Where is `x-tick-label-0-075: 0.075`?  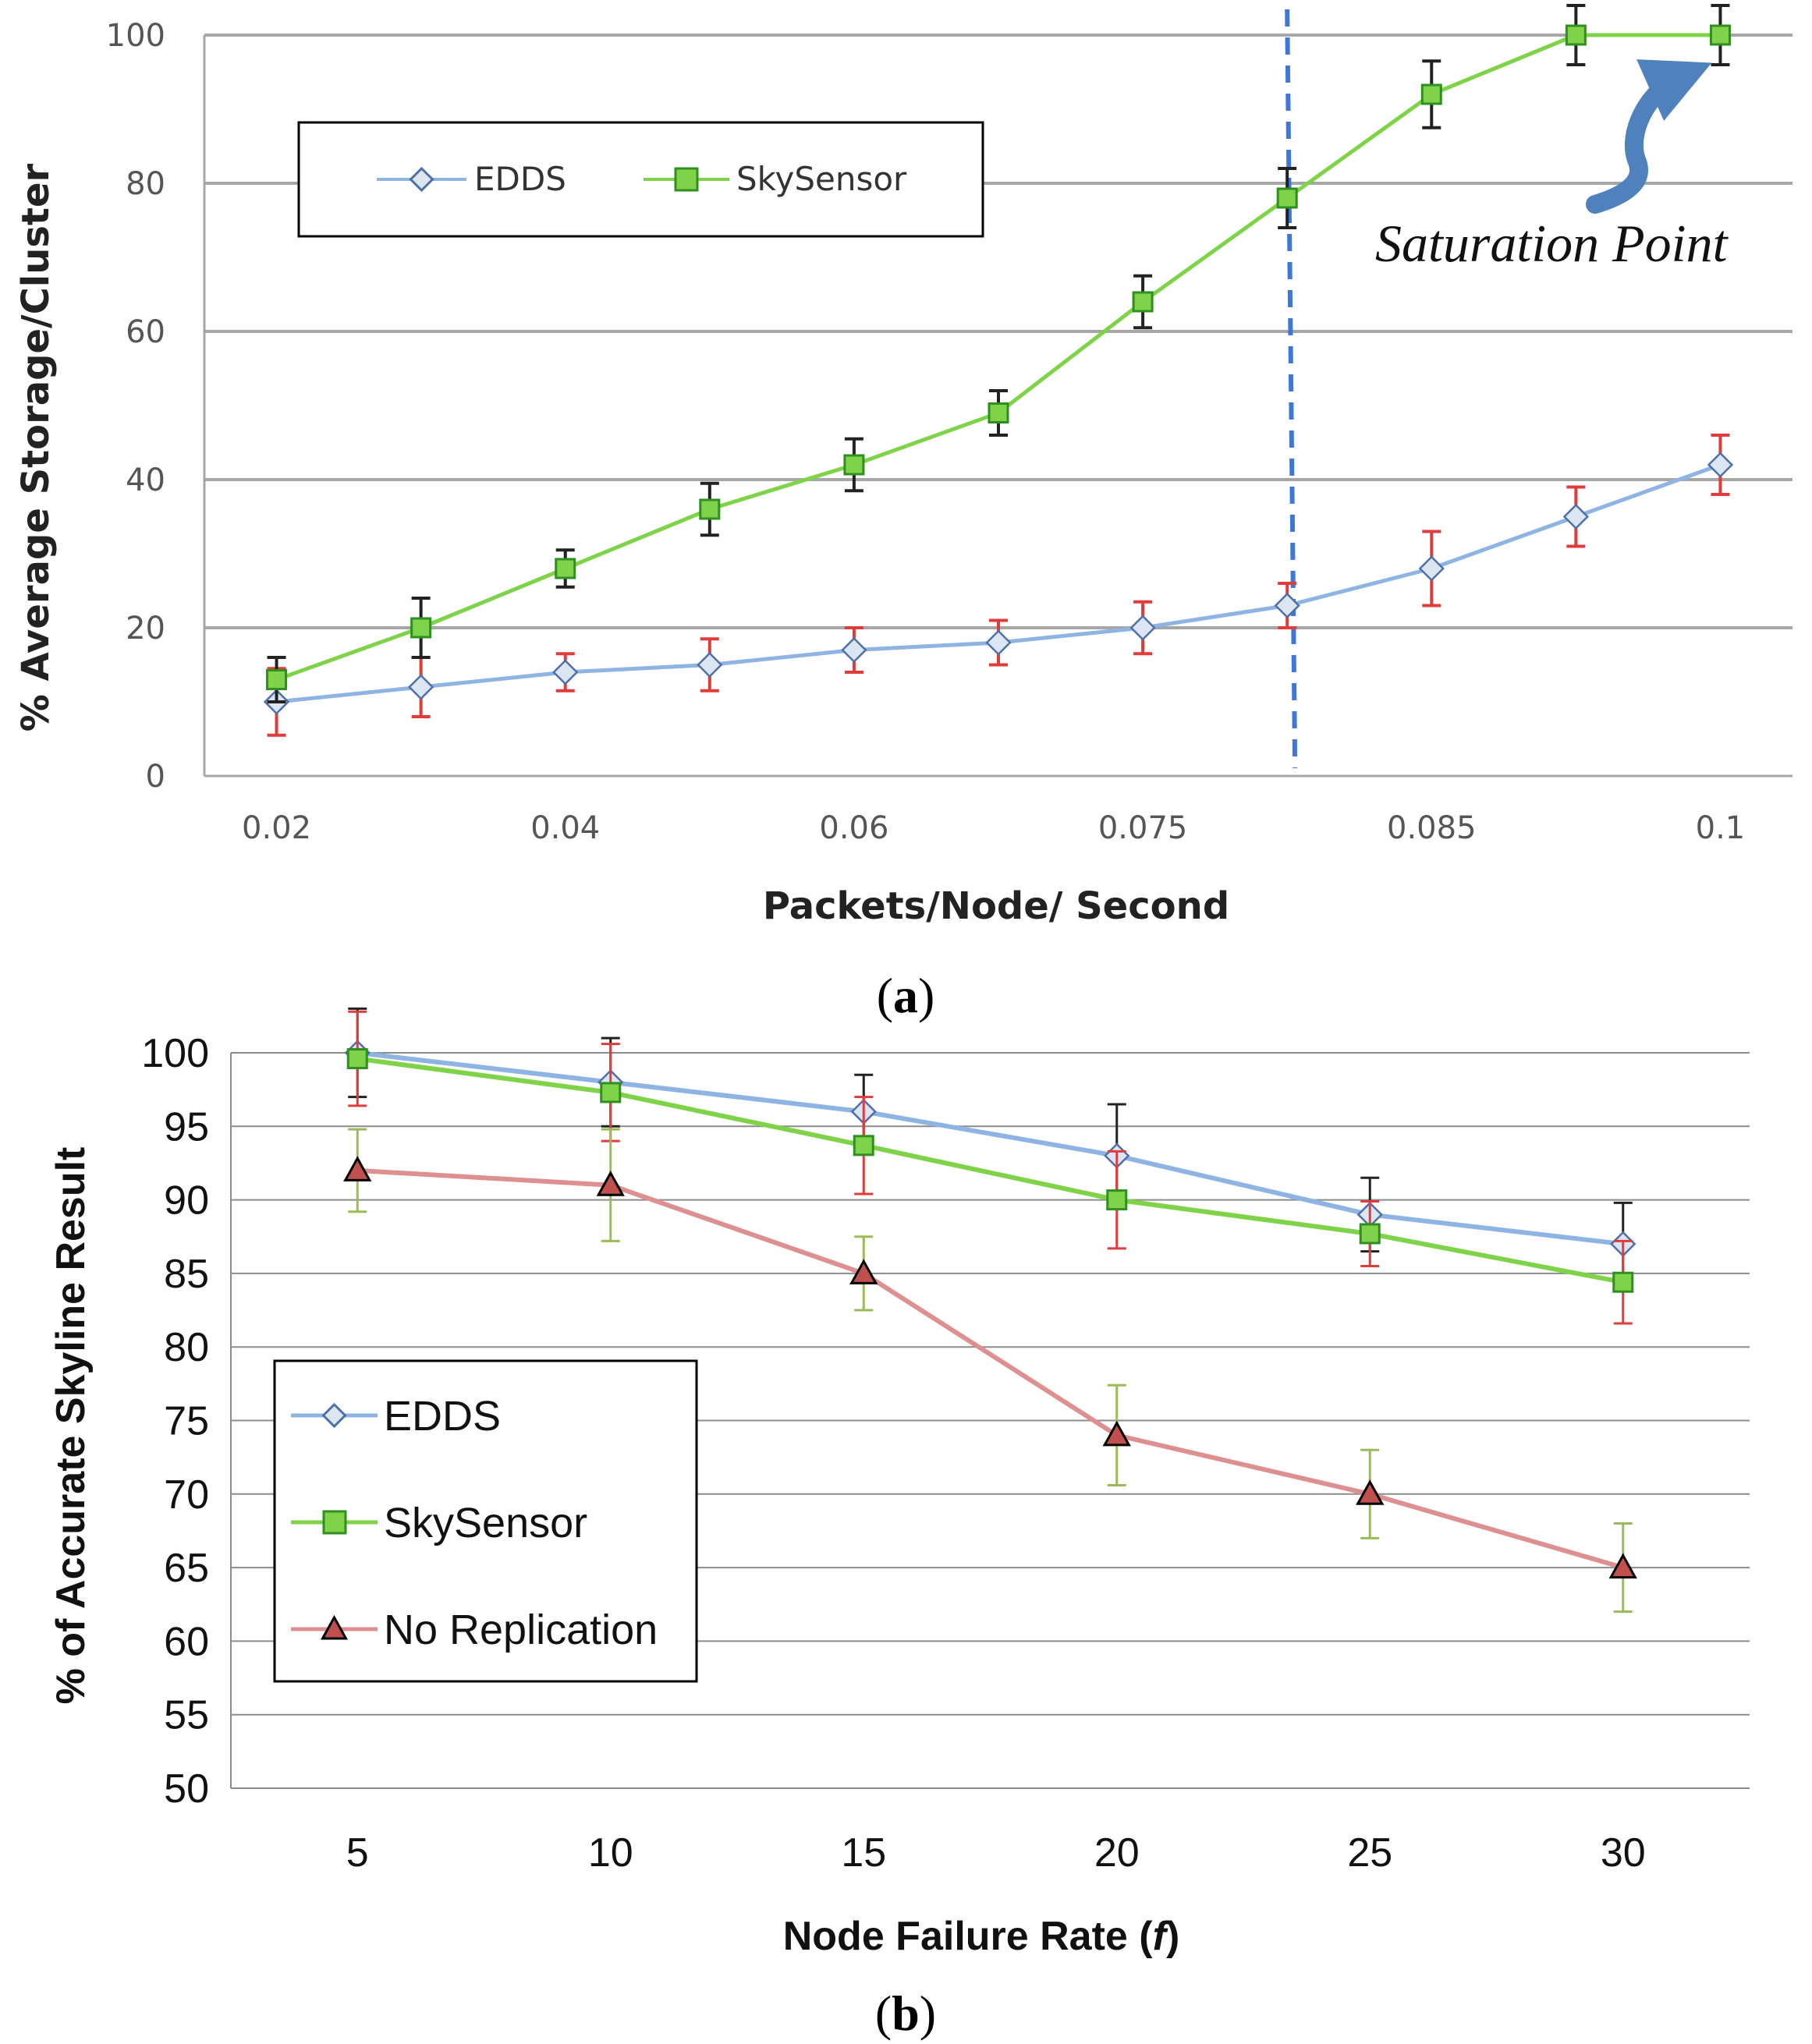 x-tick-label-0-075: 0.075 is located at coordinates (1143, 828).